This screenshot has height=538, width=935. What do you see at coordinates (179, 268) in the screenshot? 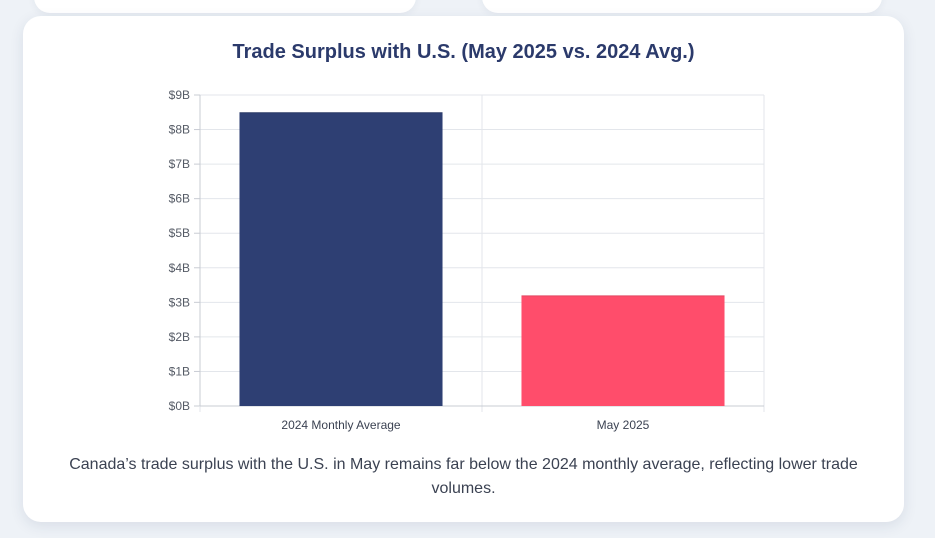
I see `y-tick-label: $4B` at bounding box center [179, 268].